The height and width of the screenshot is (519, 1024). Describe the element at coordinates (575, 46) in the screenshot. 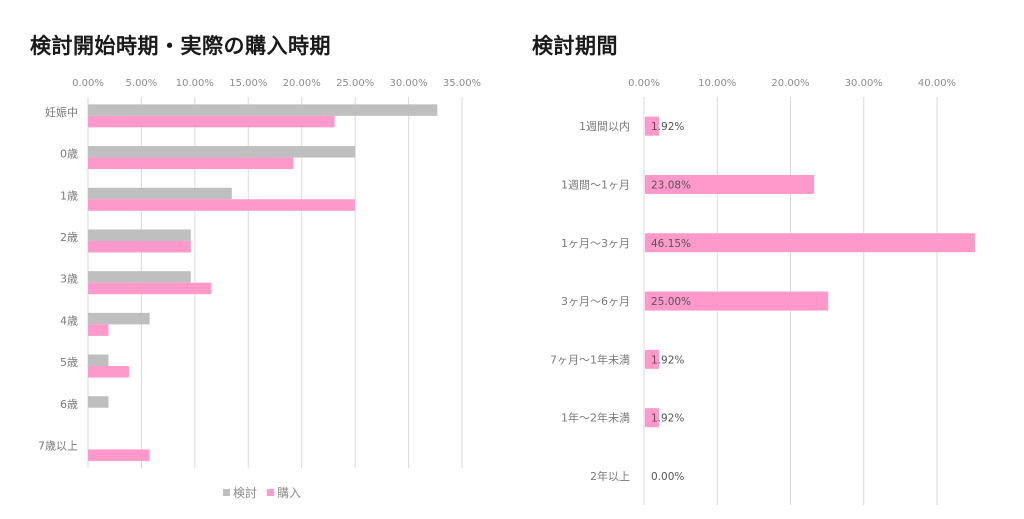

I see `chart-title-right: 検討期間` at that location.